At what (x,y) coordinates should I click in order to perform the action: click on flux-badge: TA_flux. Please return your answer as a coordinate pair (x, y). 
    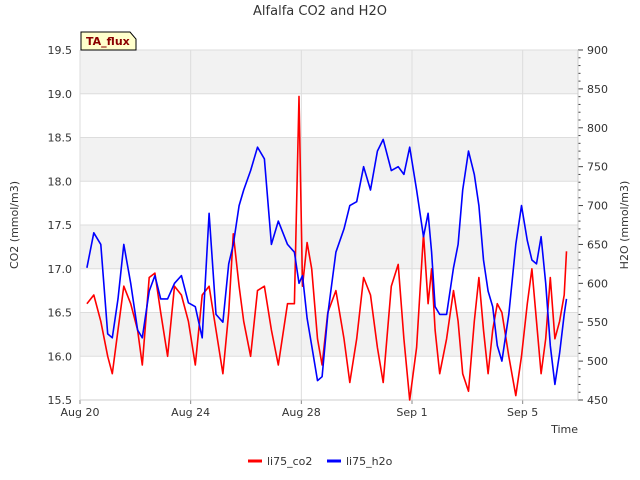
    Looking at the image, I should click on (108, 41).